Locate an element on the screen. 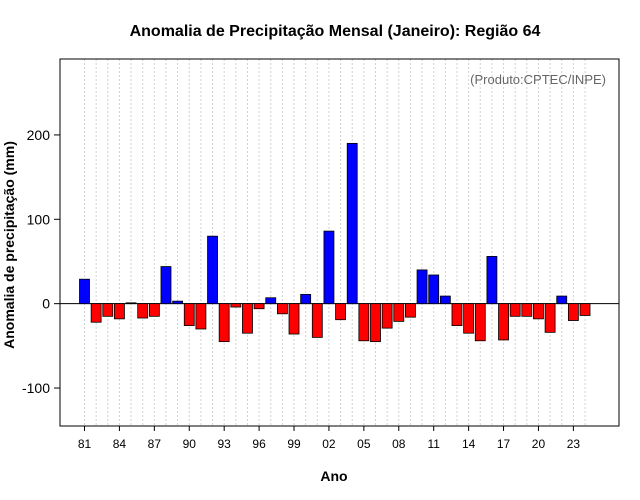  x-tick-label: 81 is located at coordinates (85, 444).